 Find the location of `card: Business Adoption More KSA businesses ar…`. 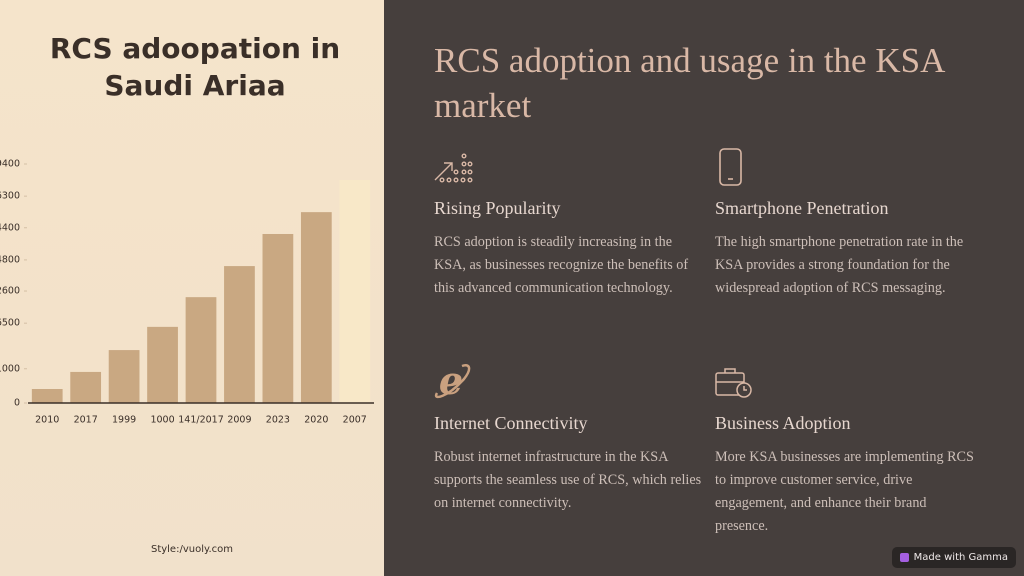

card: Business Adoption More KSA businesses ar… is located at coordinates (849, 450).